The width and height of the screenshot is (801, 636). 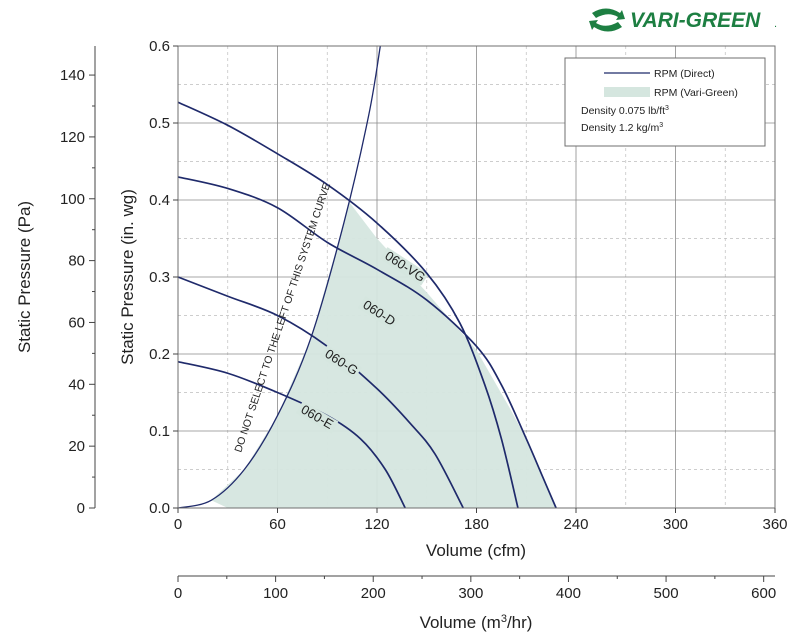 I want to click on x2-tick-label: 100, so click(x=275, y=593).